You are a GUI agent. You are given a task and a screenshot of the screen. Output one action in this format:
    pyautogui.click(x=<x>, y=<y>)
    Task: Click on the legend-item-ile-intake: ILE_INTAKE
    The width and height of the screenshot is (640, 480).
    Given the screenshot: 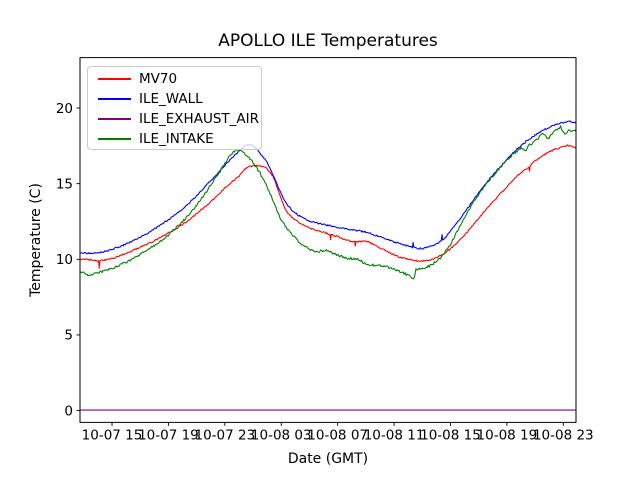 What is the action you would take?
    pyautogui.click(x=179, y=139)
    